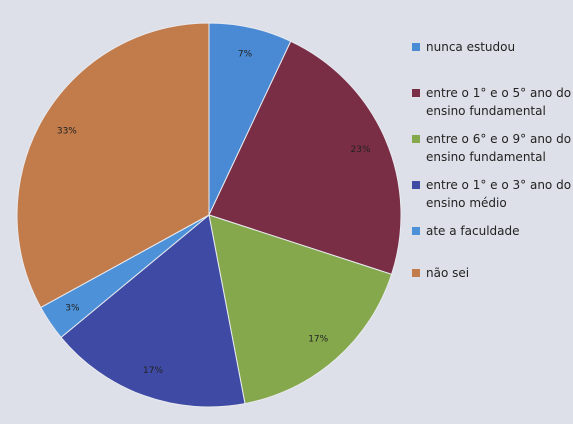 The image size is (573, 424). I want to click on legend-item: ate a faculdade, so click(466, 231).